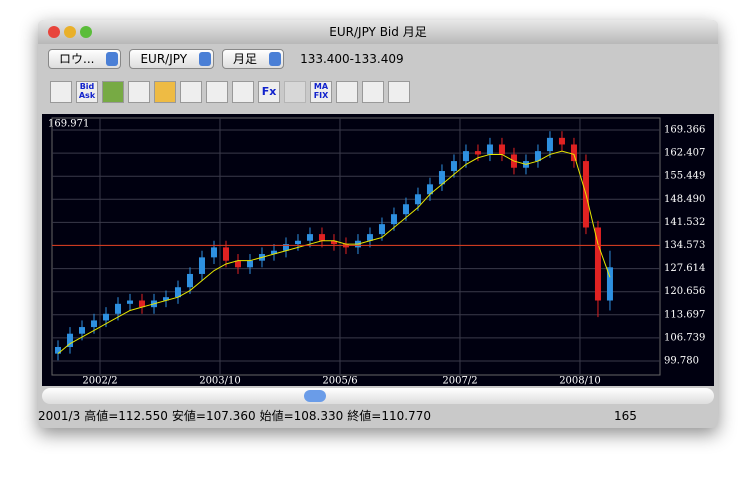 This screenshot has height=480, width=754. I want to click on status-text: 始値=108.330, so click(301, 416).